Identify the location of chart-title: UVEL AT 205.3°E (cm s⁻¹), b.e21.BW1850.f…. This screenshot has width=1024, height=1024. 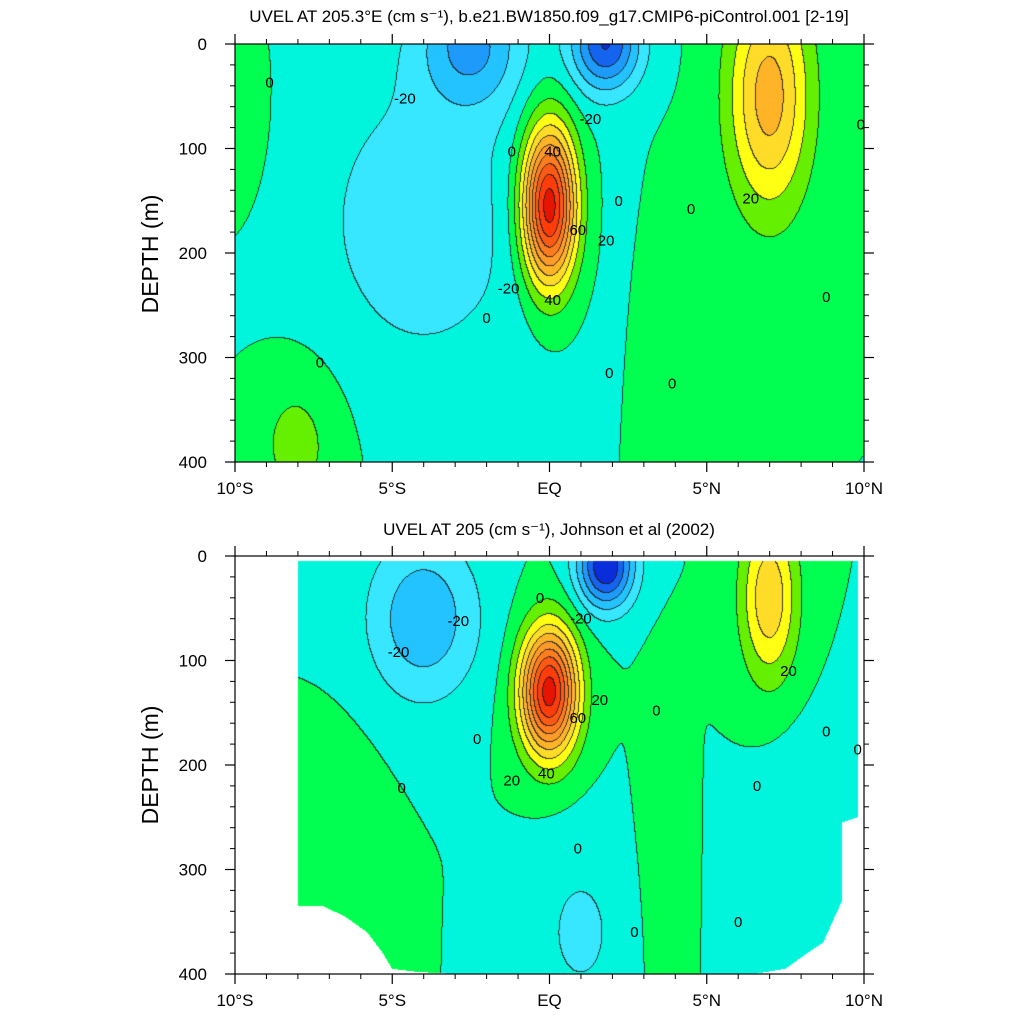
(548, 16).